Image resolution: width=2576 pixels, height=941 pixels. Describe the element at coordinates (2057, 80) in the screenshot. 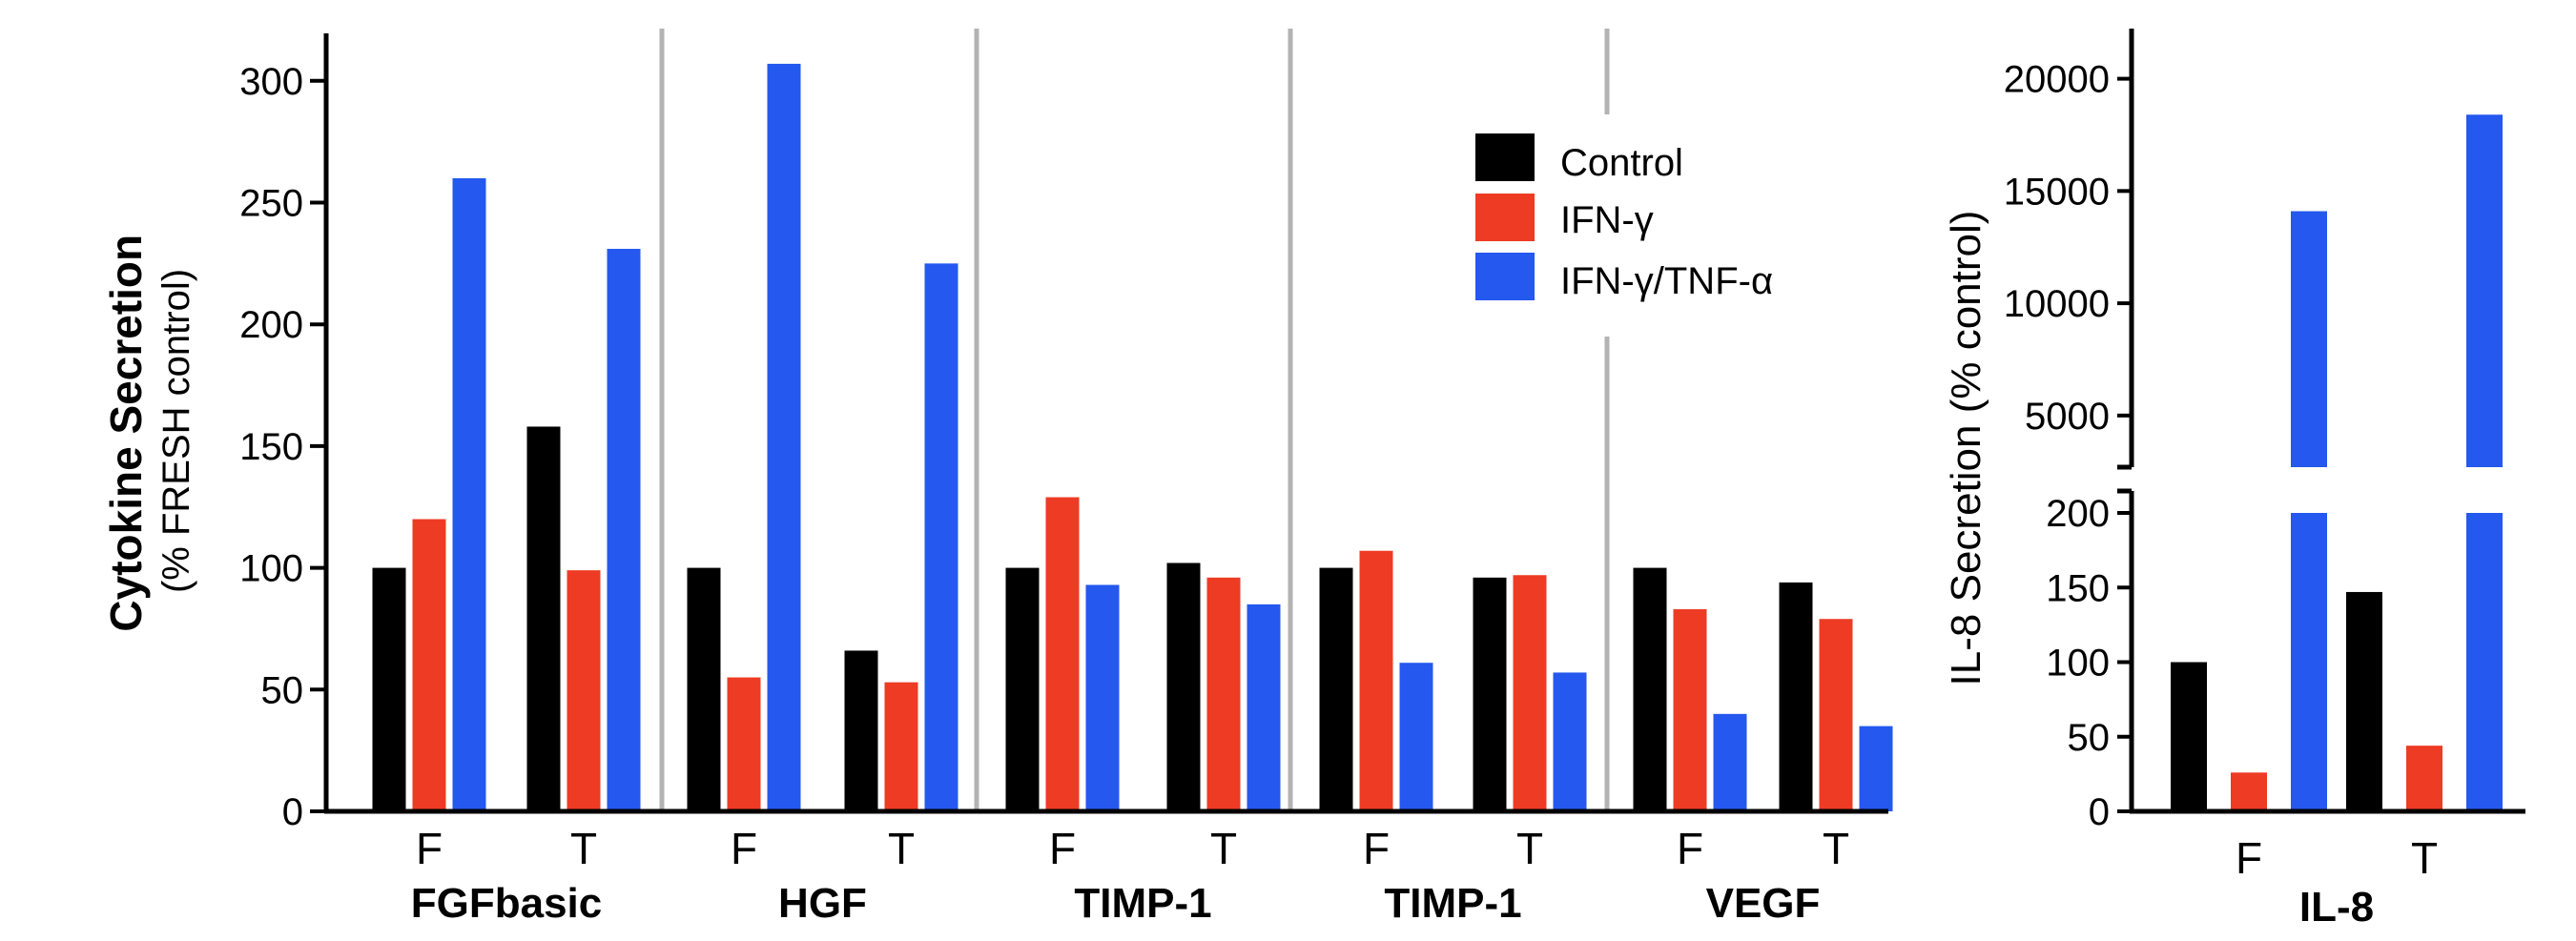

I see `right-upper-y-tick-label: 20000` at that location.